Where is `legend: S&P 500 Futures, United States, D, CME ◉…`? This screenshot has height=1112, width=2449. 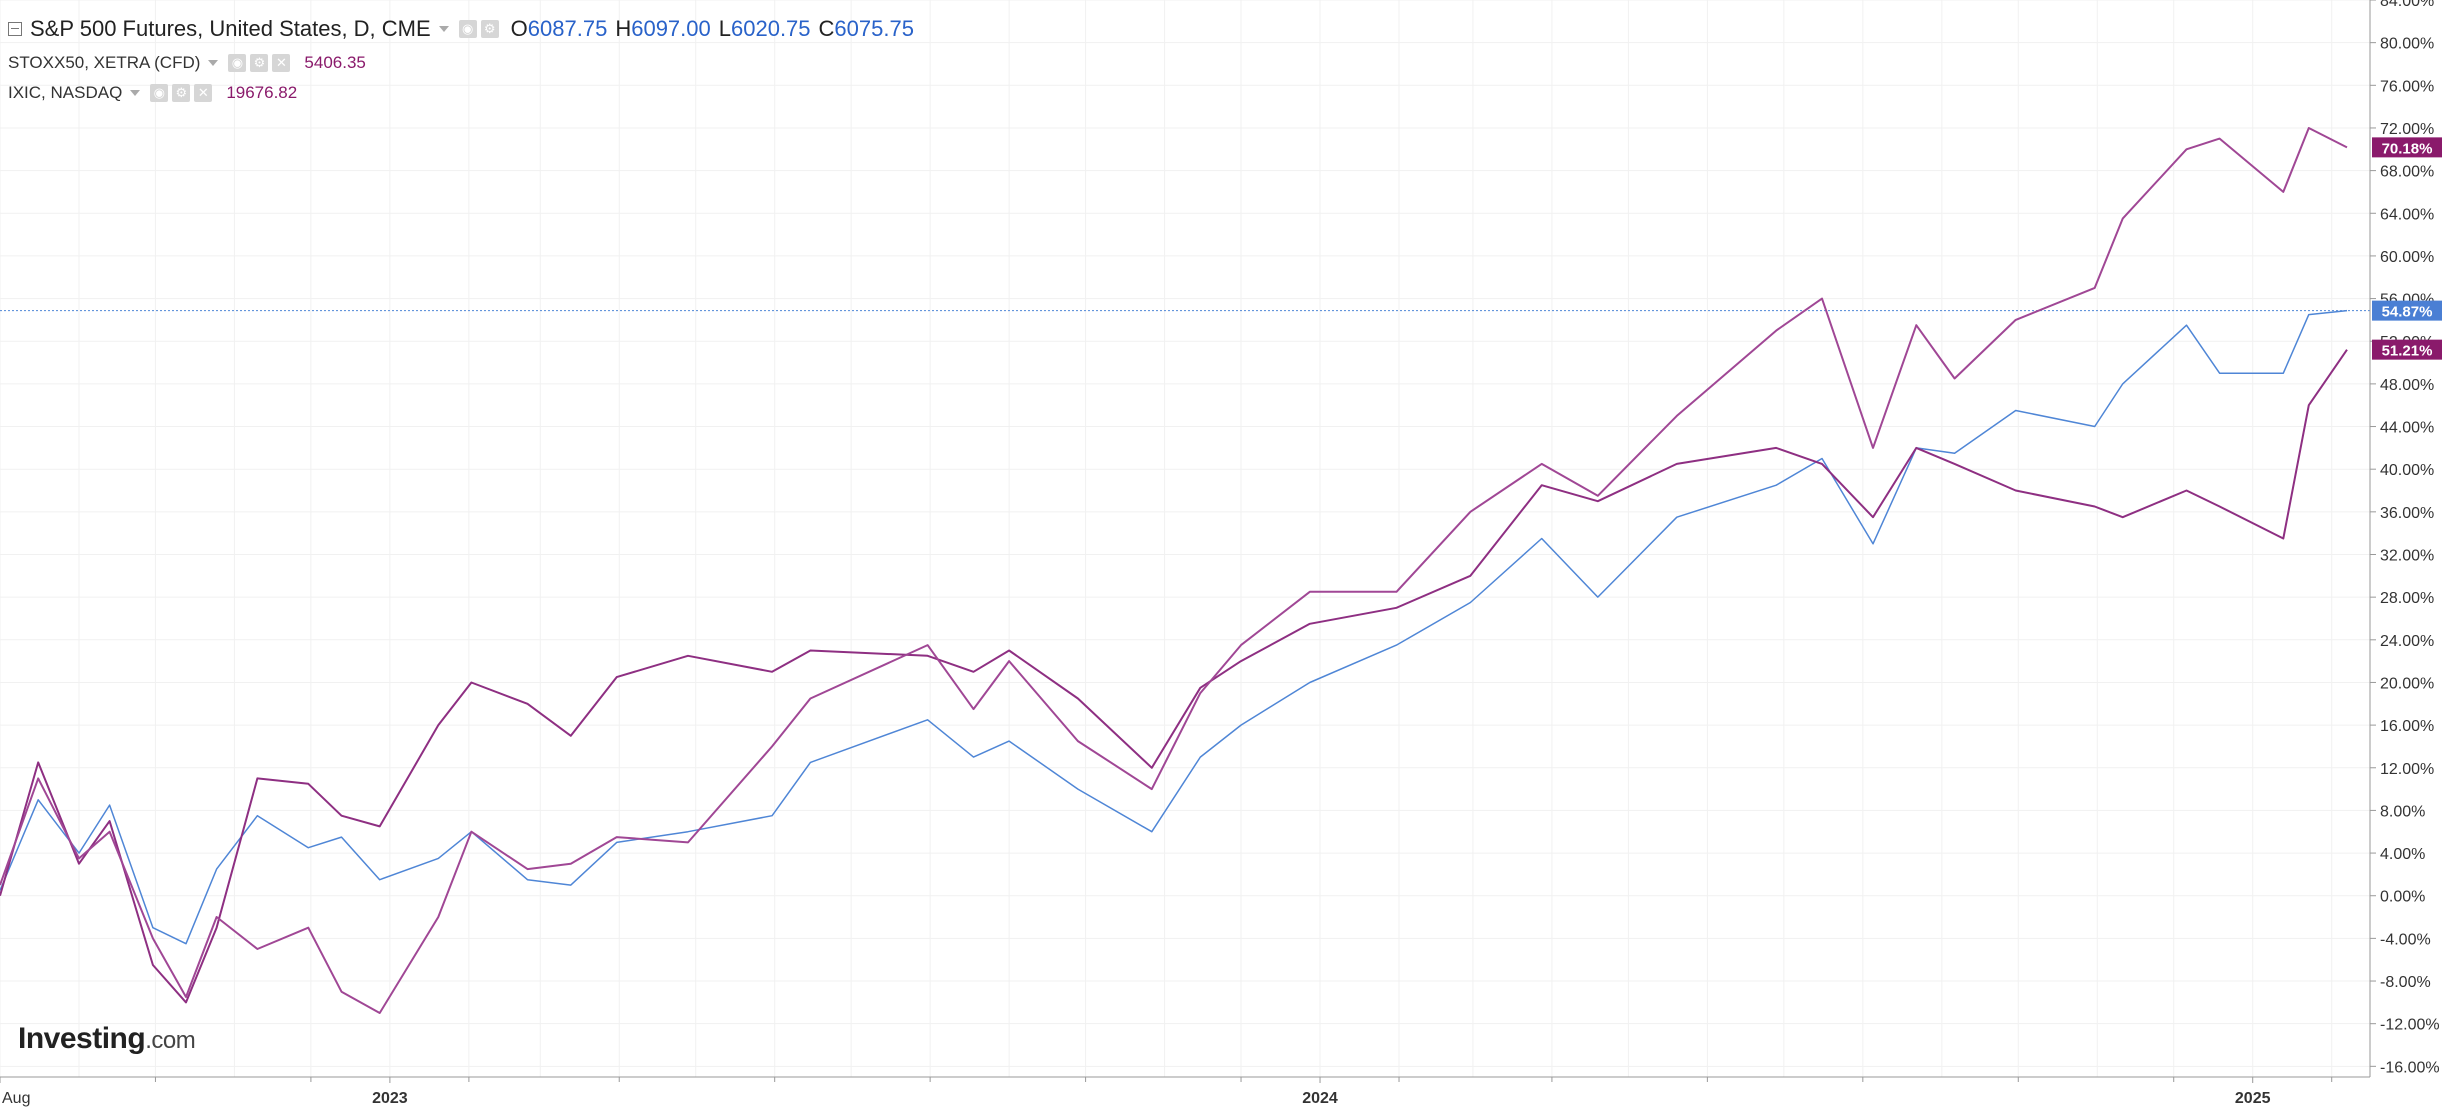 legend: S&P 500 Futures, United States, D, CME ◉… is located at coordinates (461, 59).